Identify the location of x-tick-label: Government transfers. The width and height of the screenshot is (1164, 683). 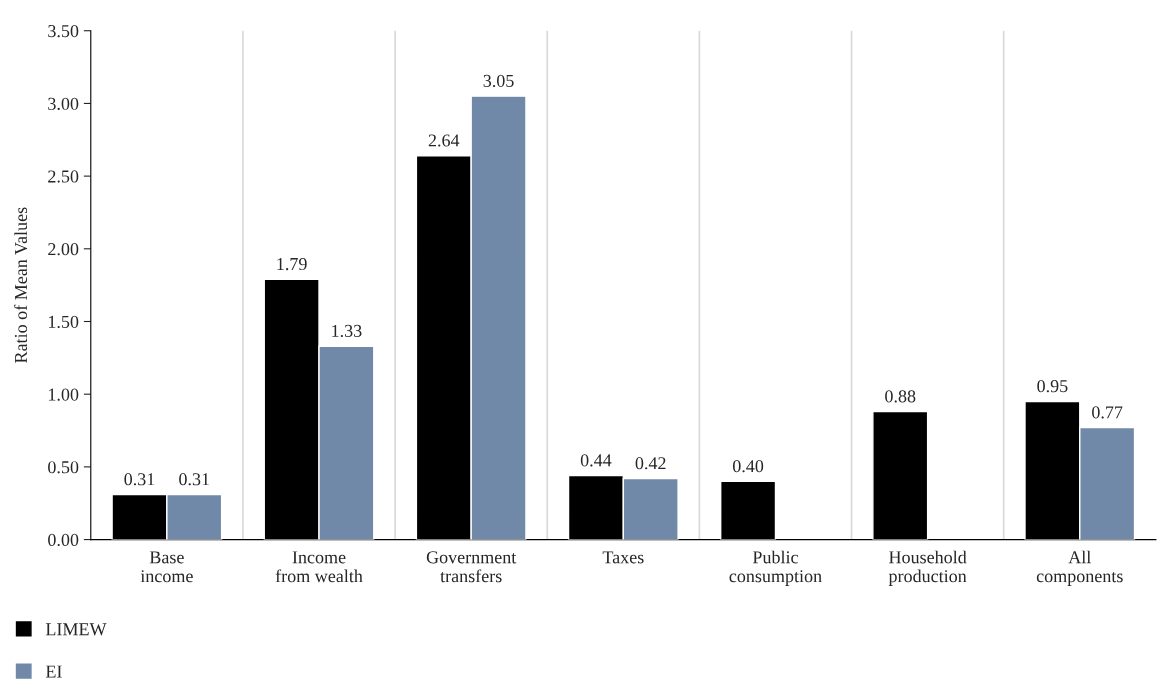
(471, 567).